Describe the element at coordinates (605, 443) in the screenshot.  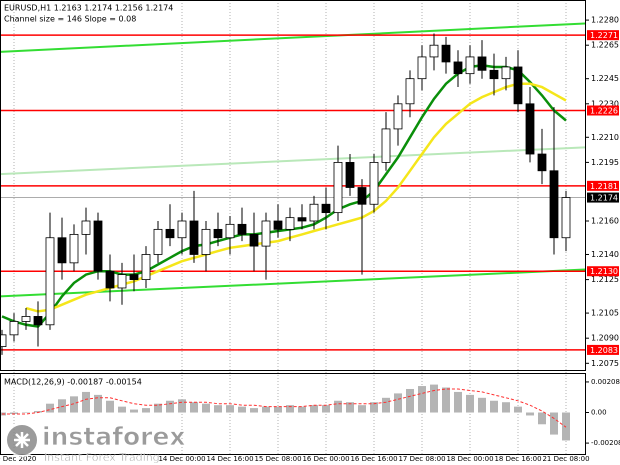
I see `y-tick-label: -0.00208` at that location.